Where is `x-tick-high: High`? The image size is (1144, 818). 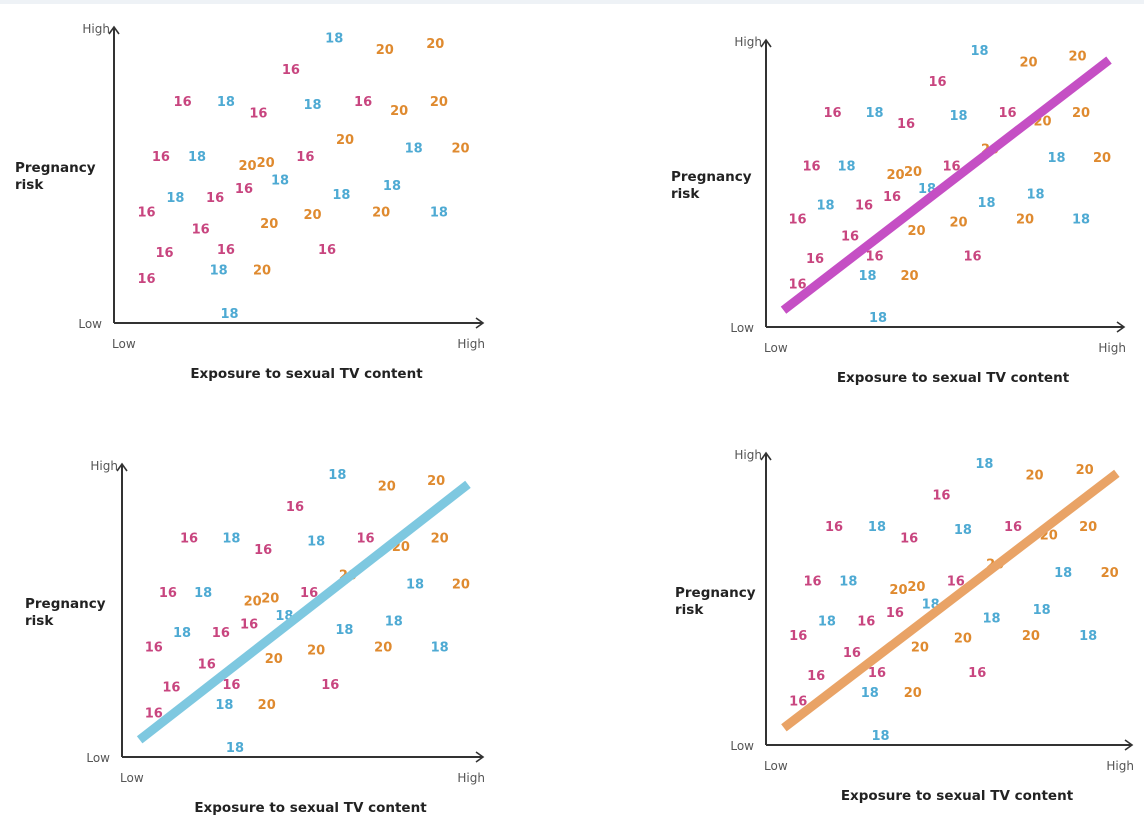 x-tick-high: High is located at coordinates (1112, 348).